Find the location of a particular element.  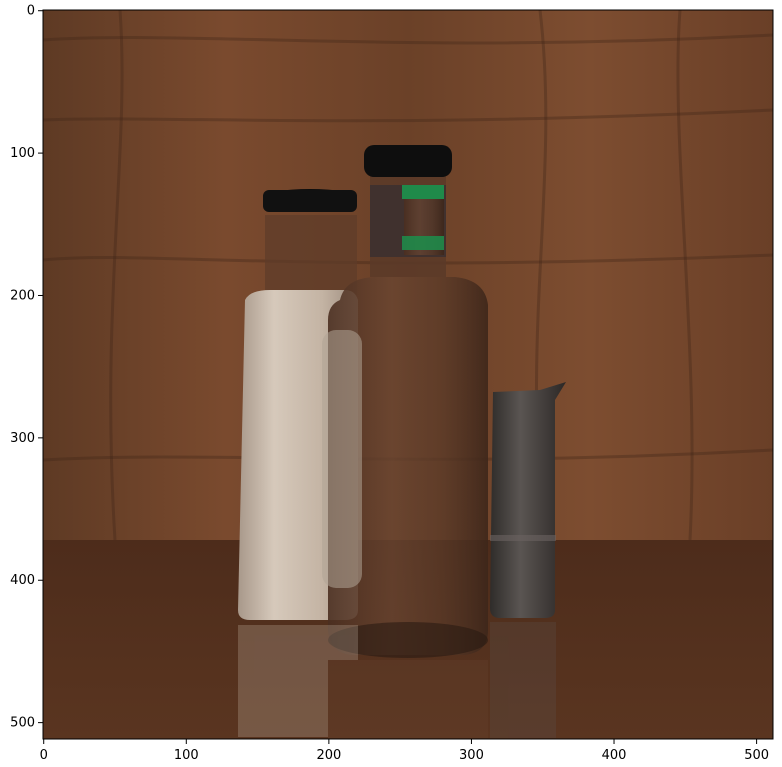

y-tick-label: 500 is located at coordinates (22, 723).